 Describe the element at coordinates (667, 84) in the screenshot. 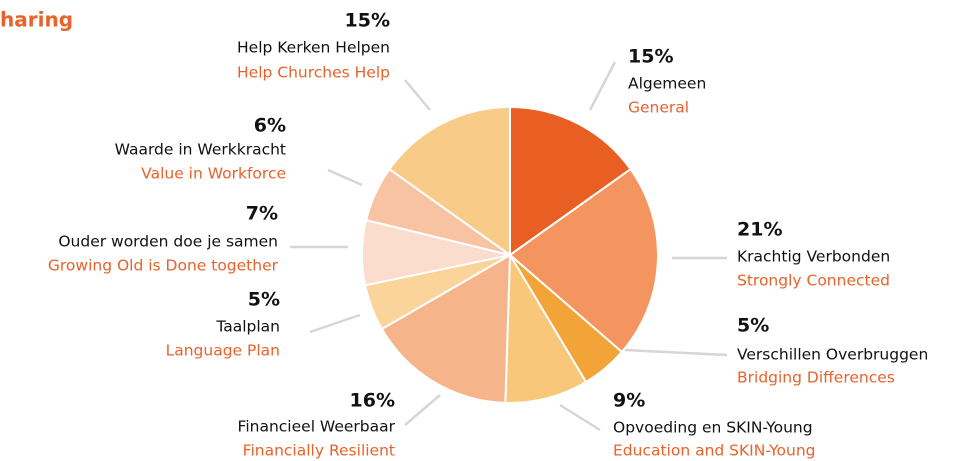

I see `category-label: Algemeen` at that location.